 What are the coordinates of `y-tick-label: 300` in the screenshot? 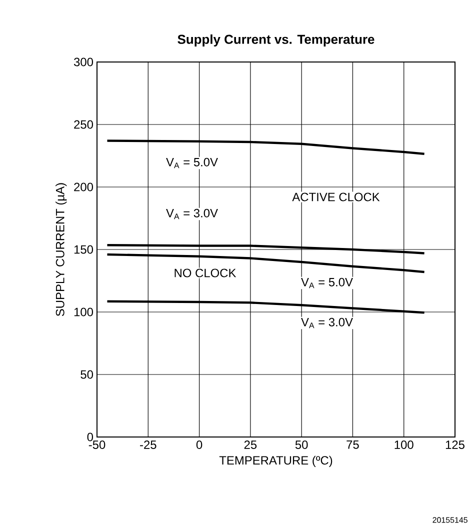 It's located at (84, 62).